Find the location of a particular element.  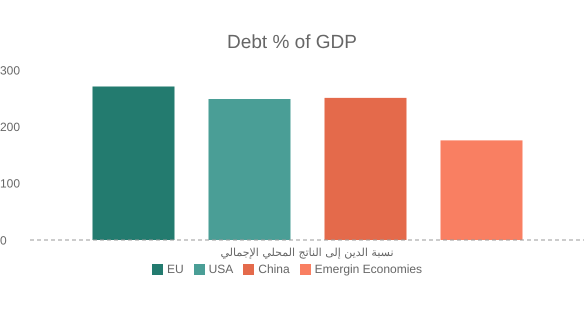

legend-label: China is located at coordinates (274, 269).